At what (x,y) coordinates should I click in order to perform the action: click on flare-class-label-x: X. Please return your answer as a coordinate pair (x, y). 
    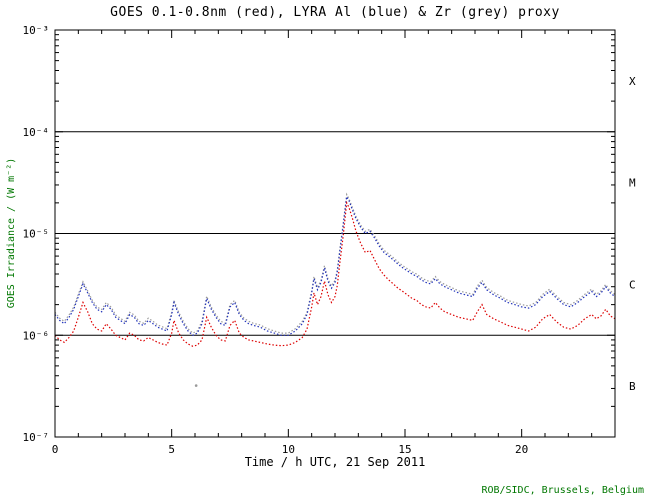
    Looking at the image, I should click on (632, 81).